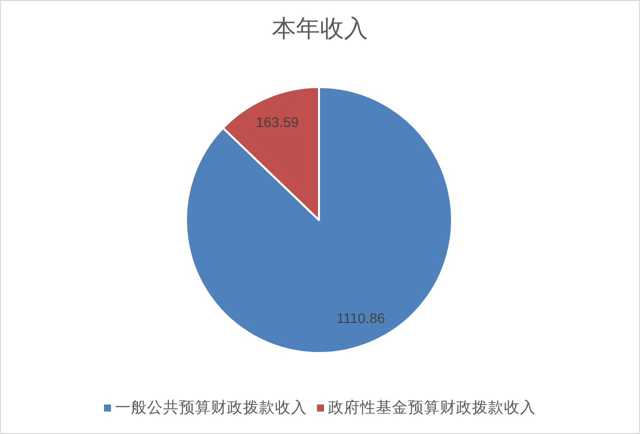 This screenshot has height=434, width=640. I want to click on chart-title: 本年收入, so click(320, 29).